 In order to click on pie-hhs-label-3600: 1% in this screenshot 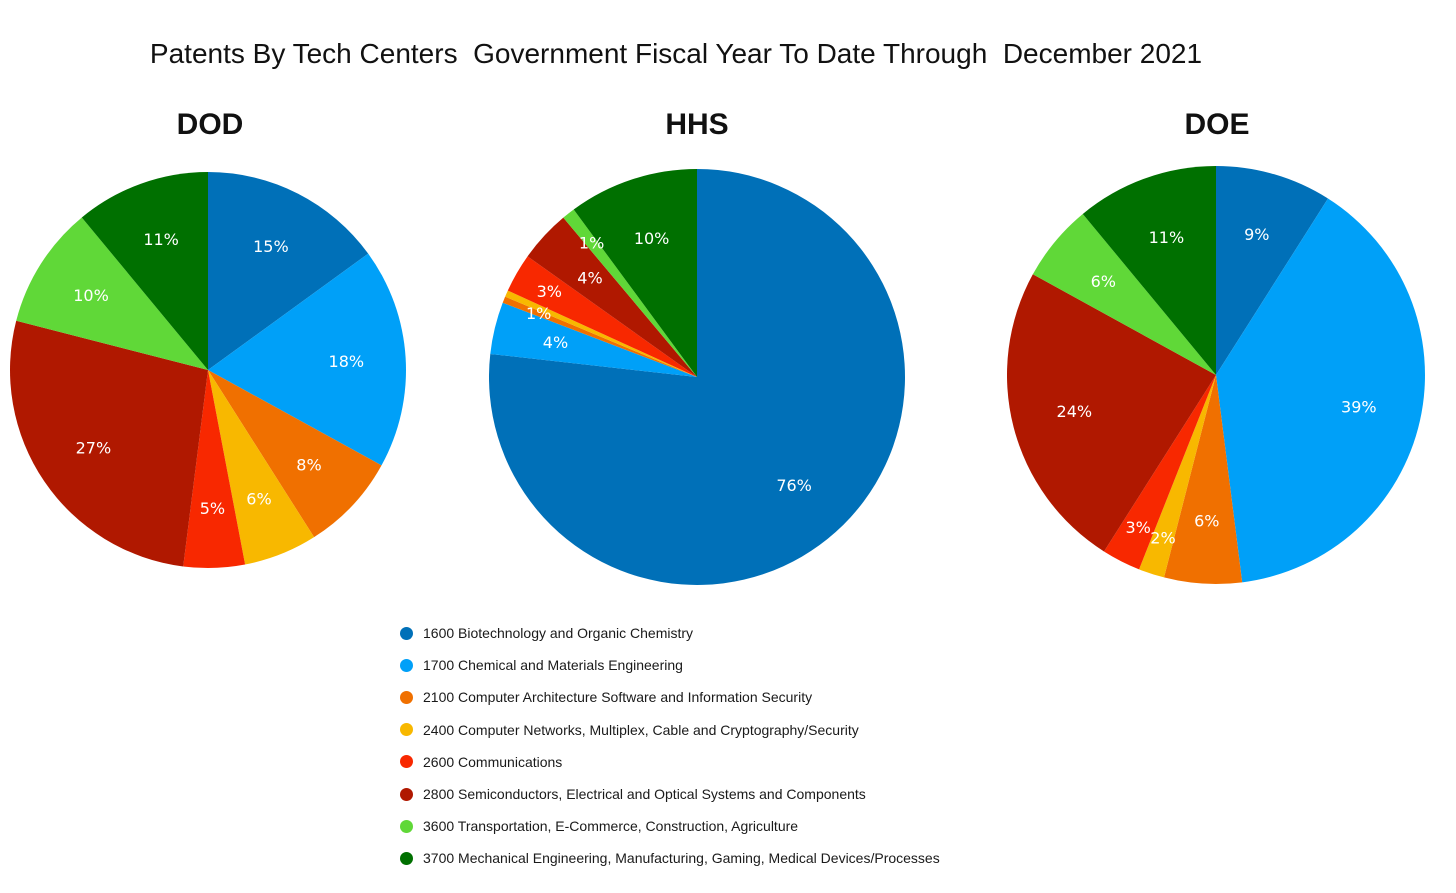, I will do `click(591, 242)`.